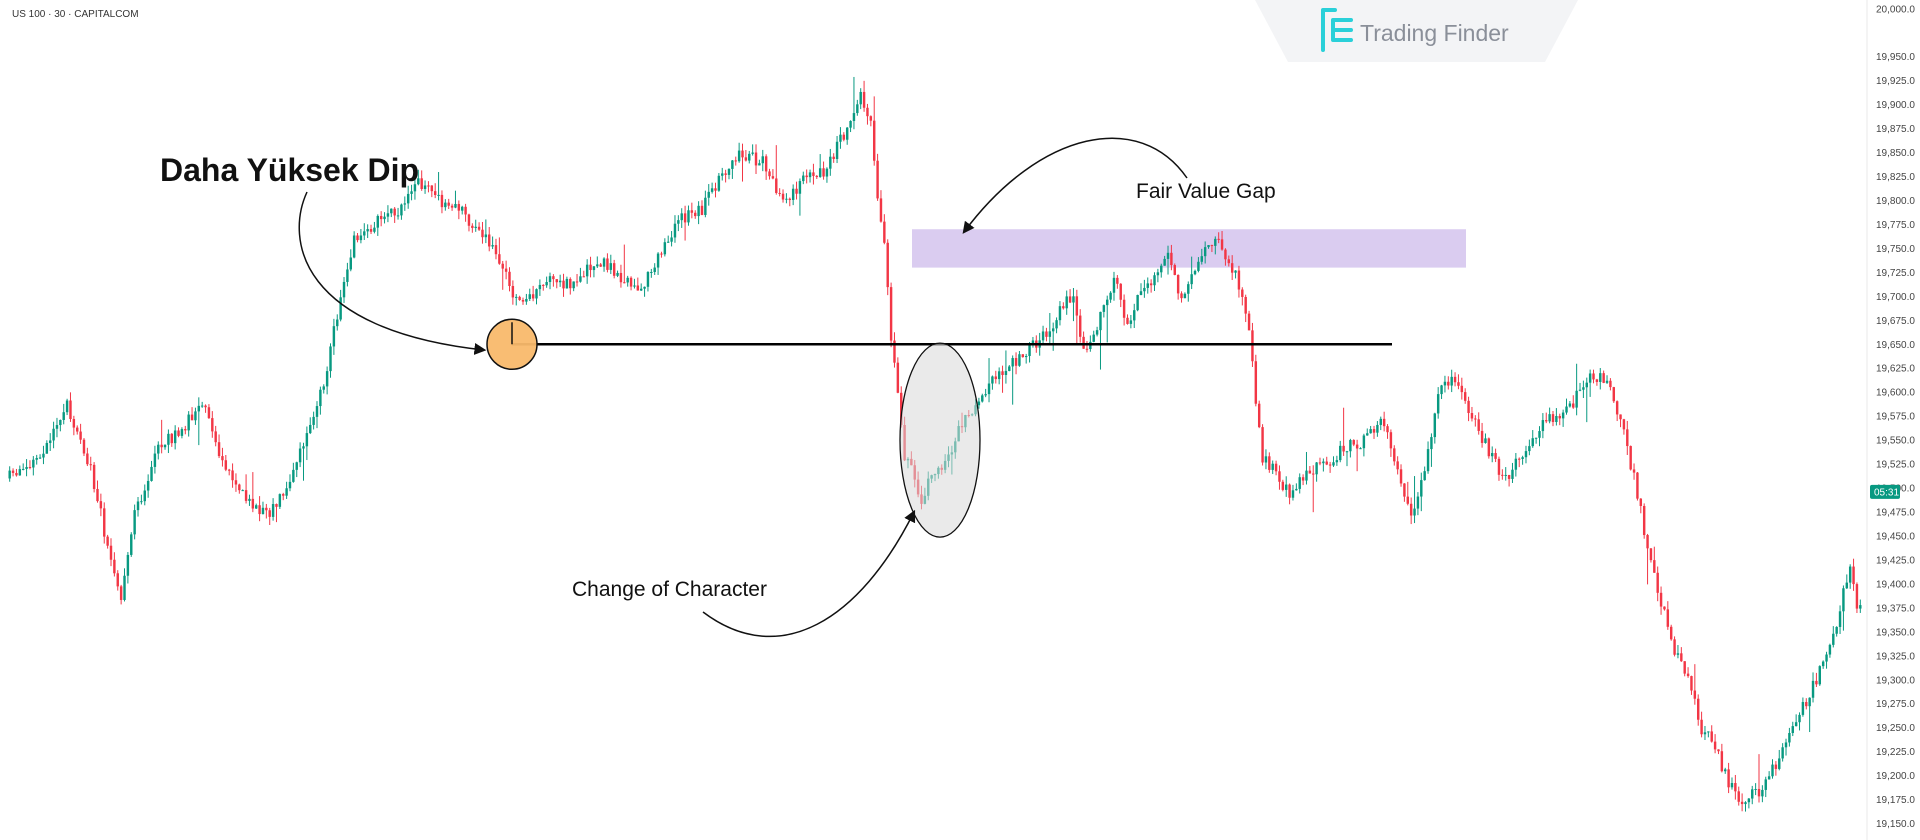 Image resolution: width=1920 pixels, height=840 pixels. I want to click on price-tick-label: 19,375.0, so click(1895, 608).